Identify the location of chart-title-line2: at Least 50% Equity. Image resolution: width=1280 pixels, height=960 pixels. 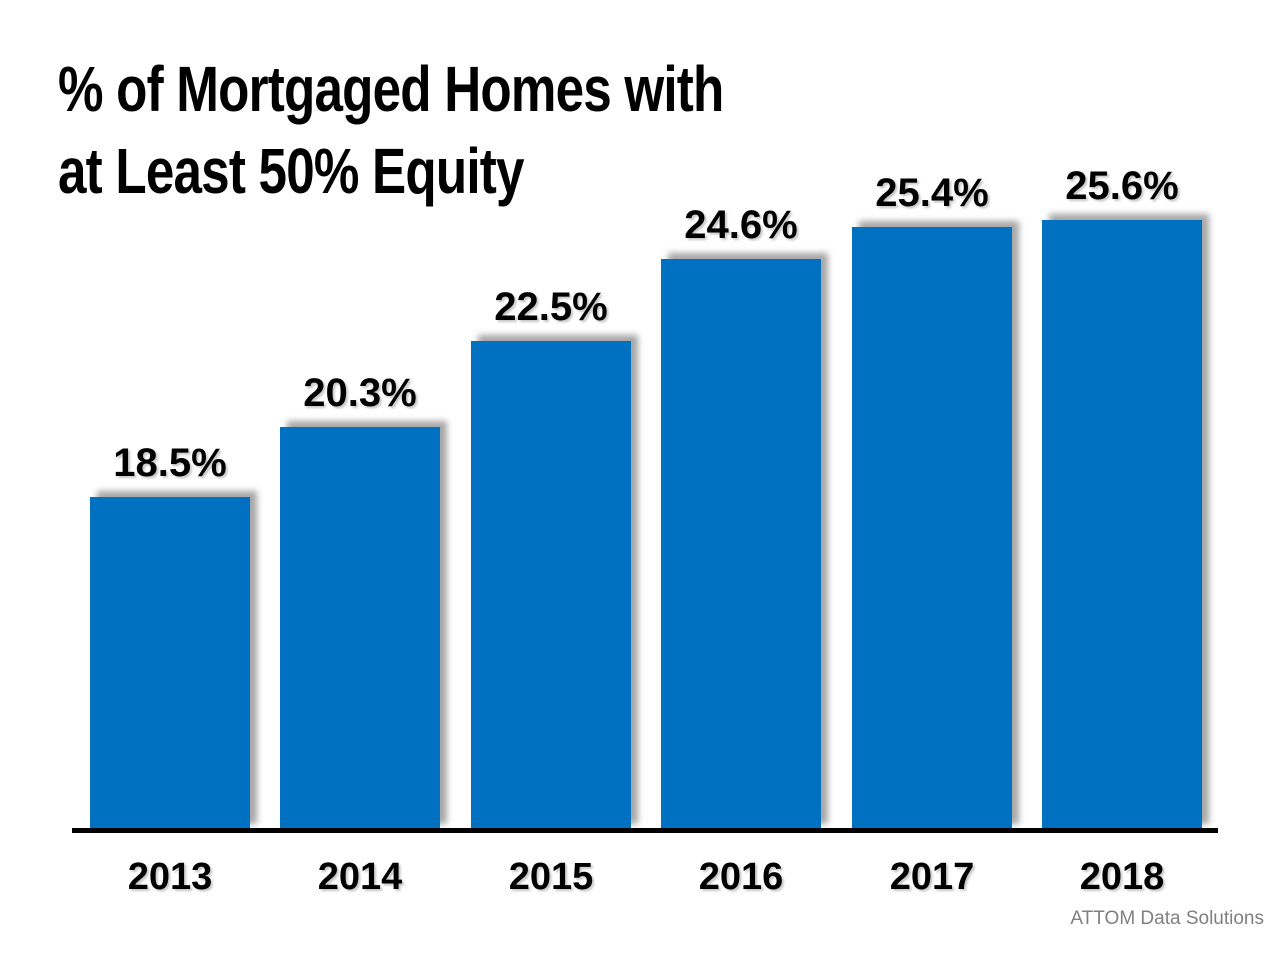
(291, 171).